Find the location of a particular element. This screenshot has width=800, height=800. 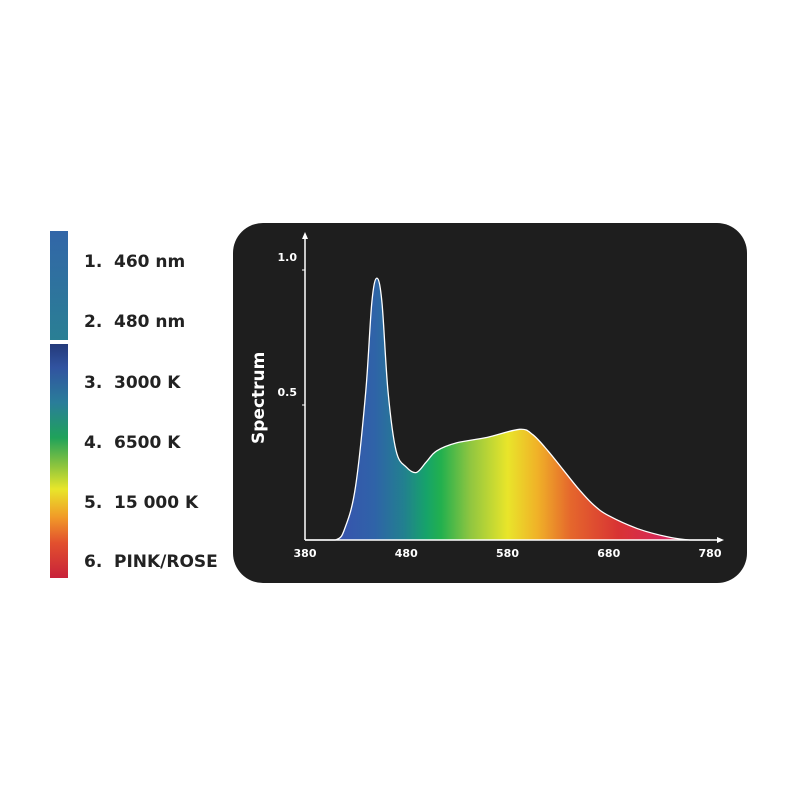

legend-item: 5. 15 000 K is located at coordinates (141, 503).